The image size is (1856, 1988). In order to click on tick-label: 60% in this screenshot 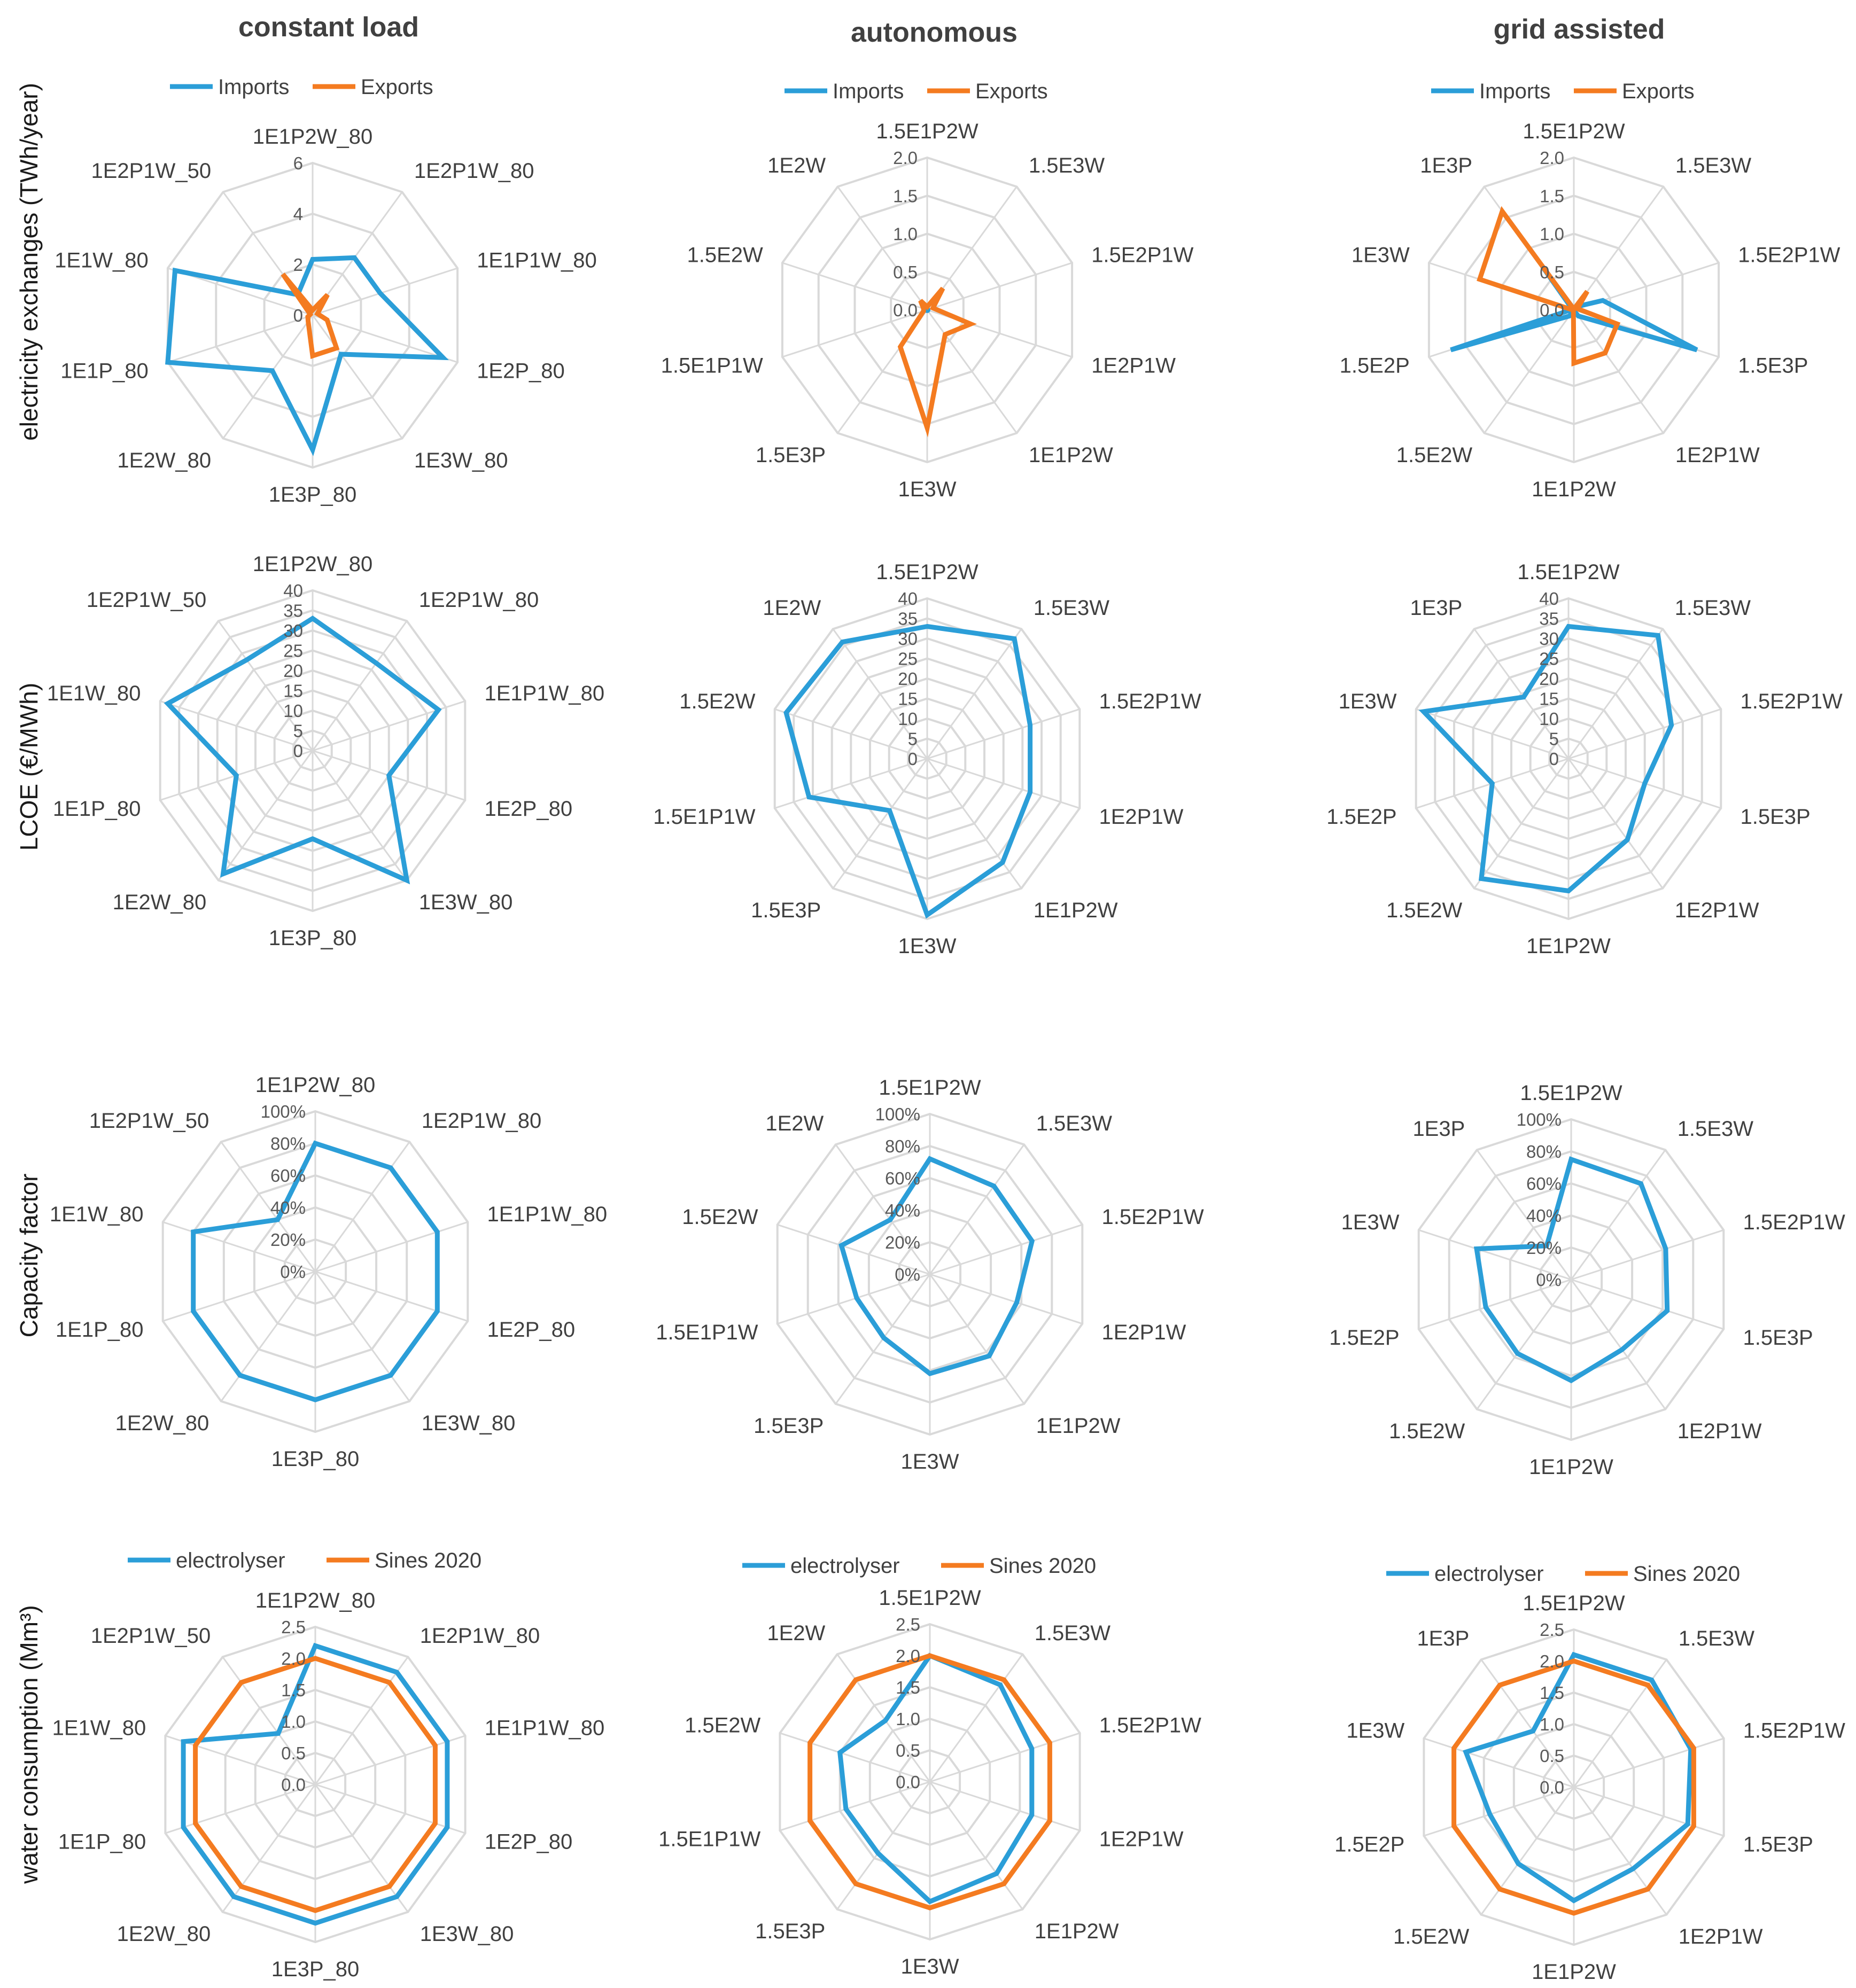, I will do `click(1544, 1184)`.